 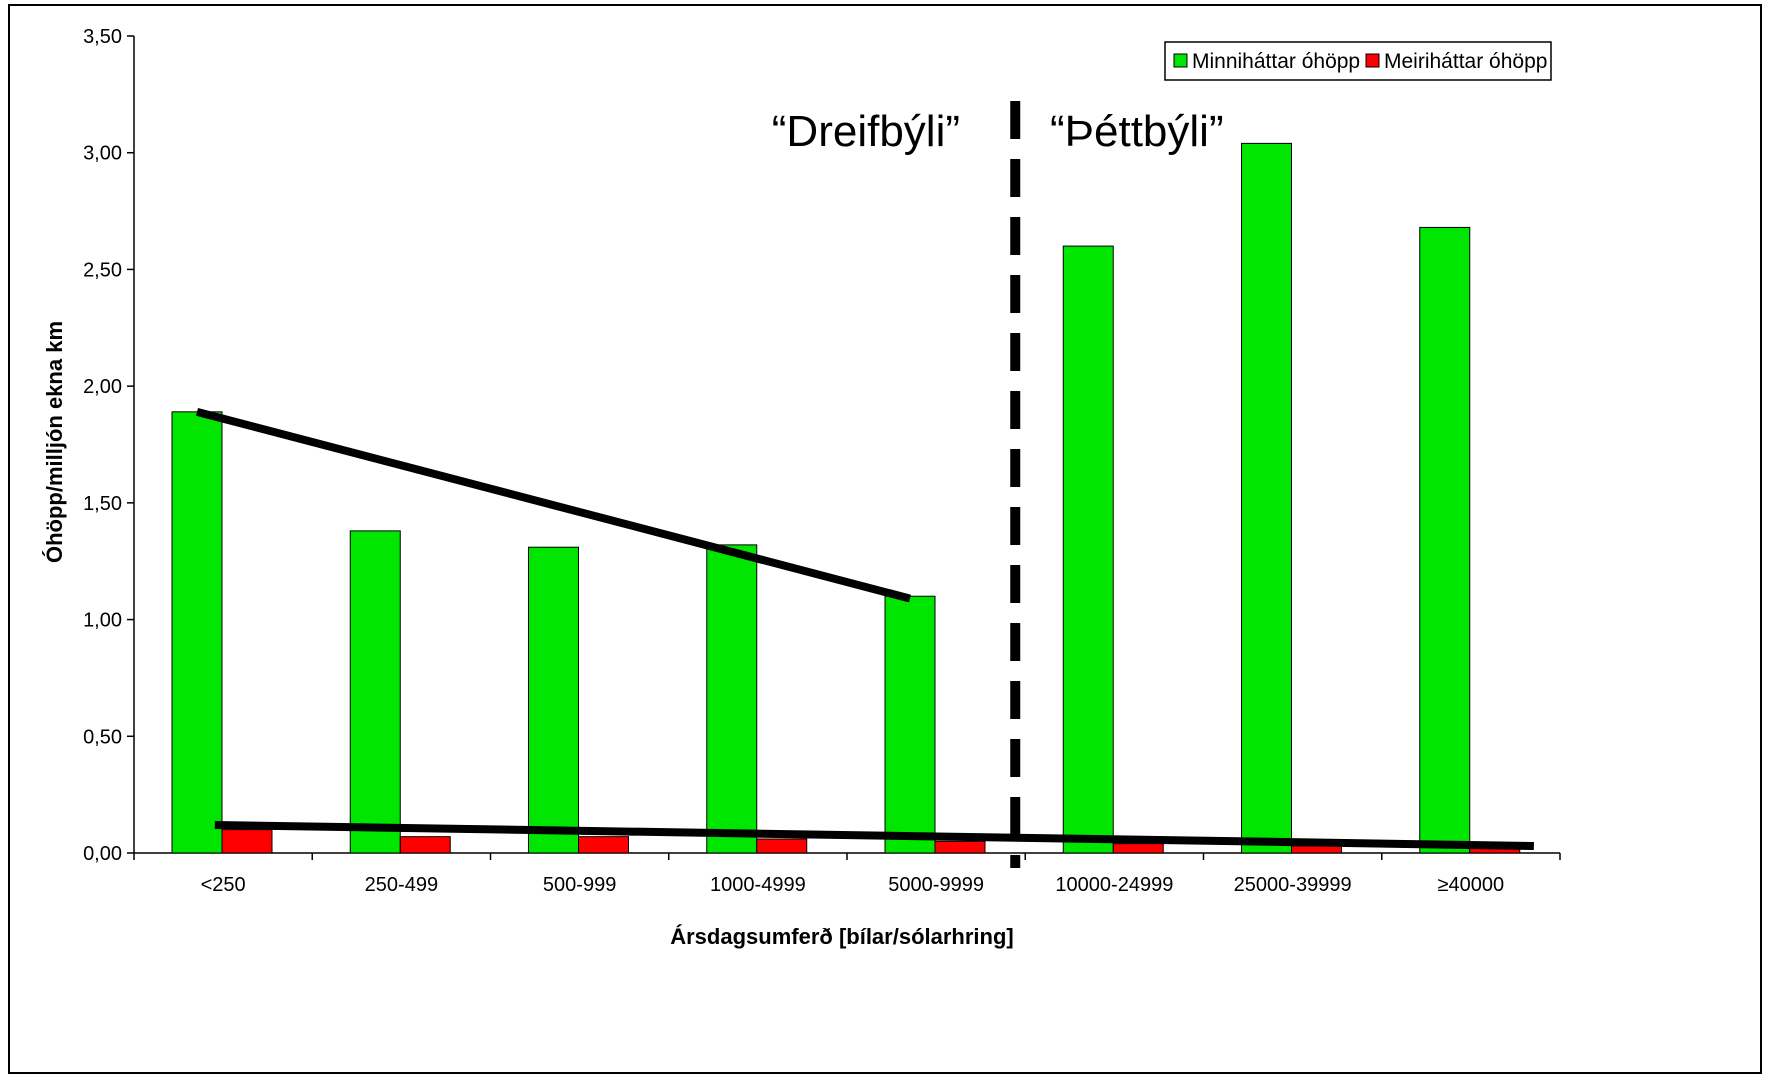 I want to click on left-region-label: “Dreifbýli”, so click(x=866, y=131).